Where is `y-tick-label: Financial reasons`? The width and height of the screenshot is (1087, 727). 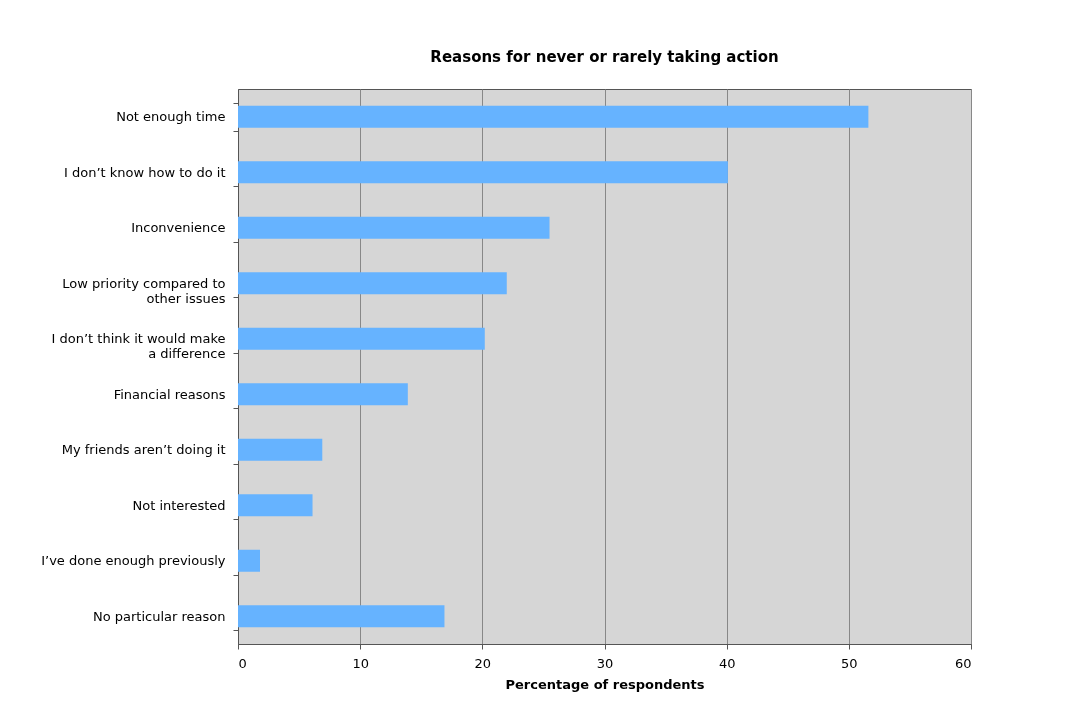 y-tick-label: Financial reasons is located at coordinates (169, 394).